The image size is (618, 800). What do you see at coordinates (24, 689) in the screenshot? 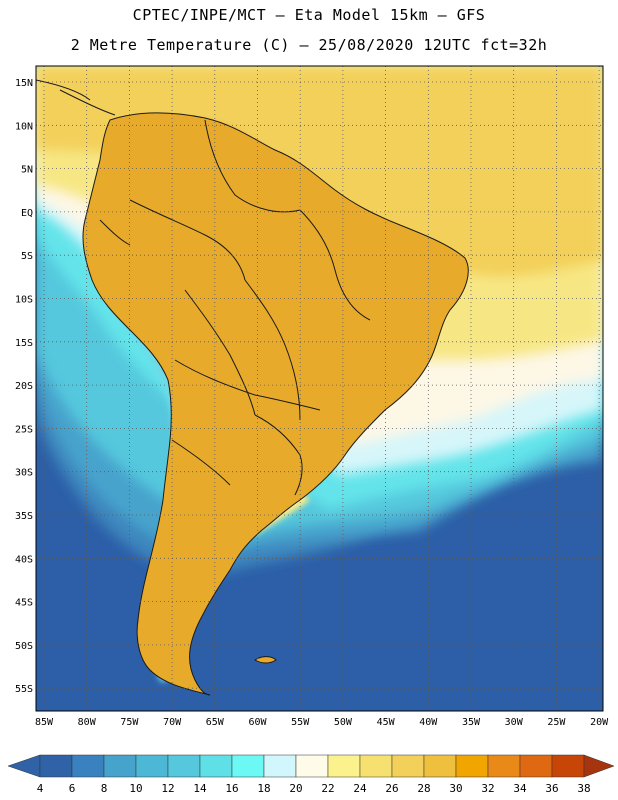
I see `lat-label: 55S` at bounding box center [24, 689].